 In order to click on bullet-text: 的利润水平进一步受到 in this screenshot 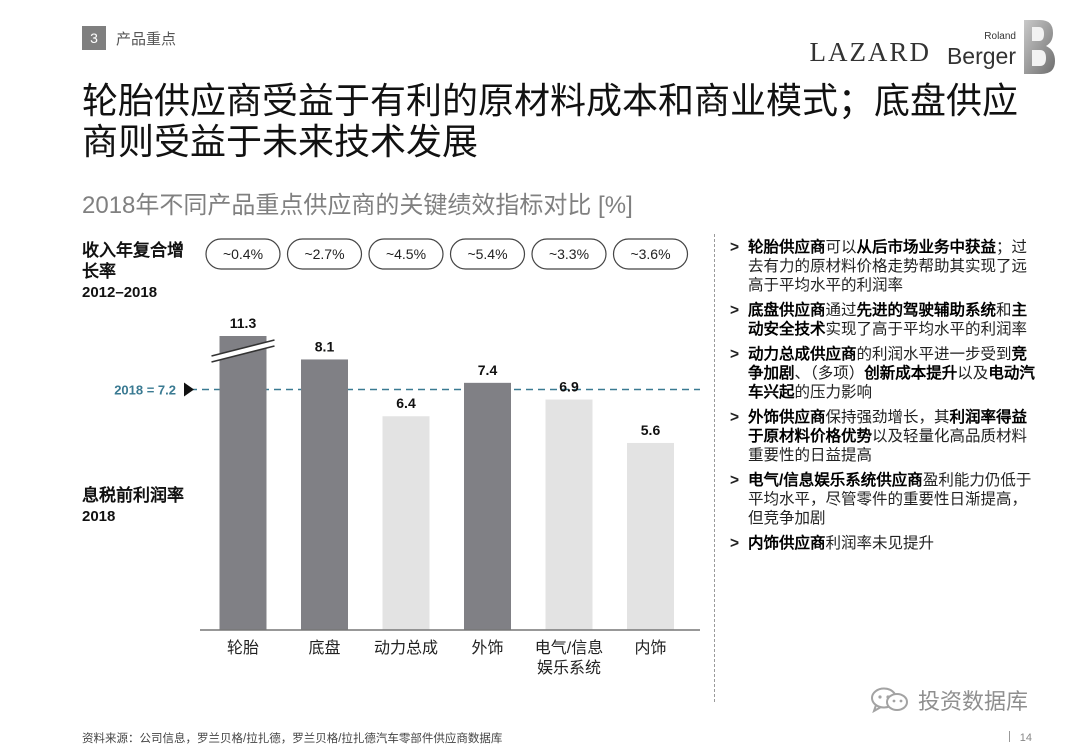, I will do `click(934, 354)`.